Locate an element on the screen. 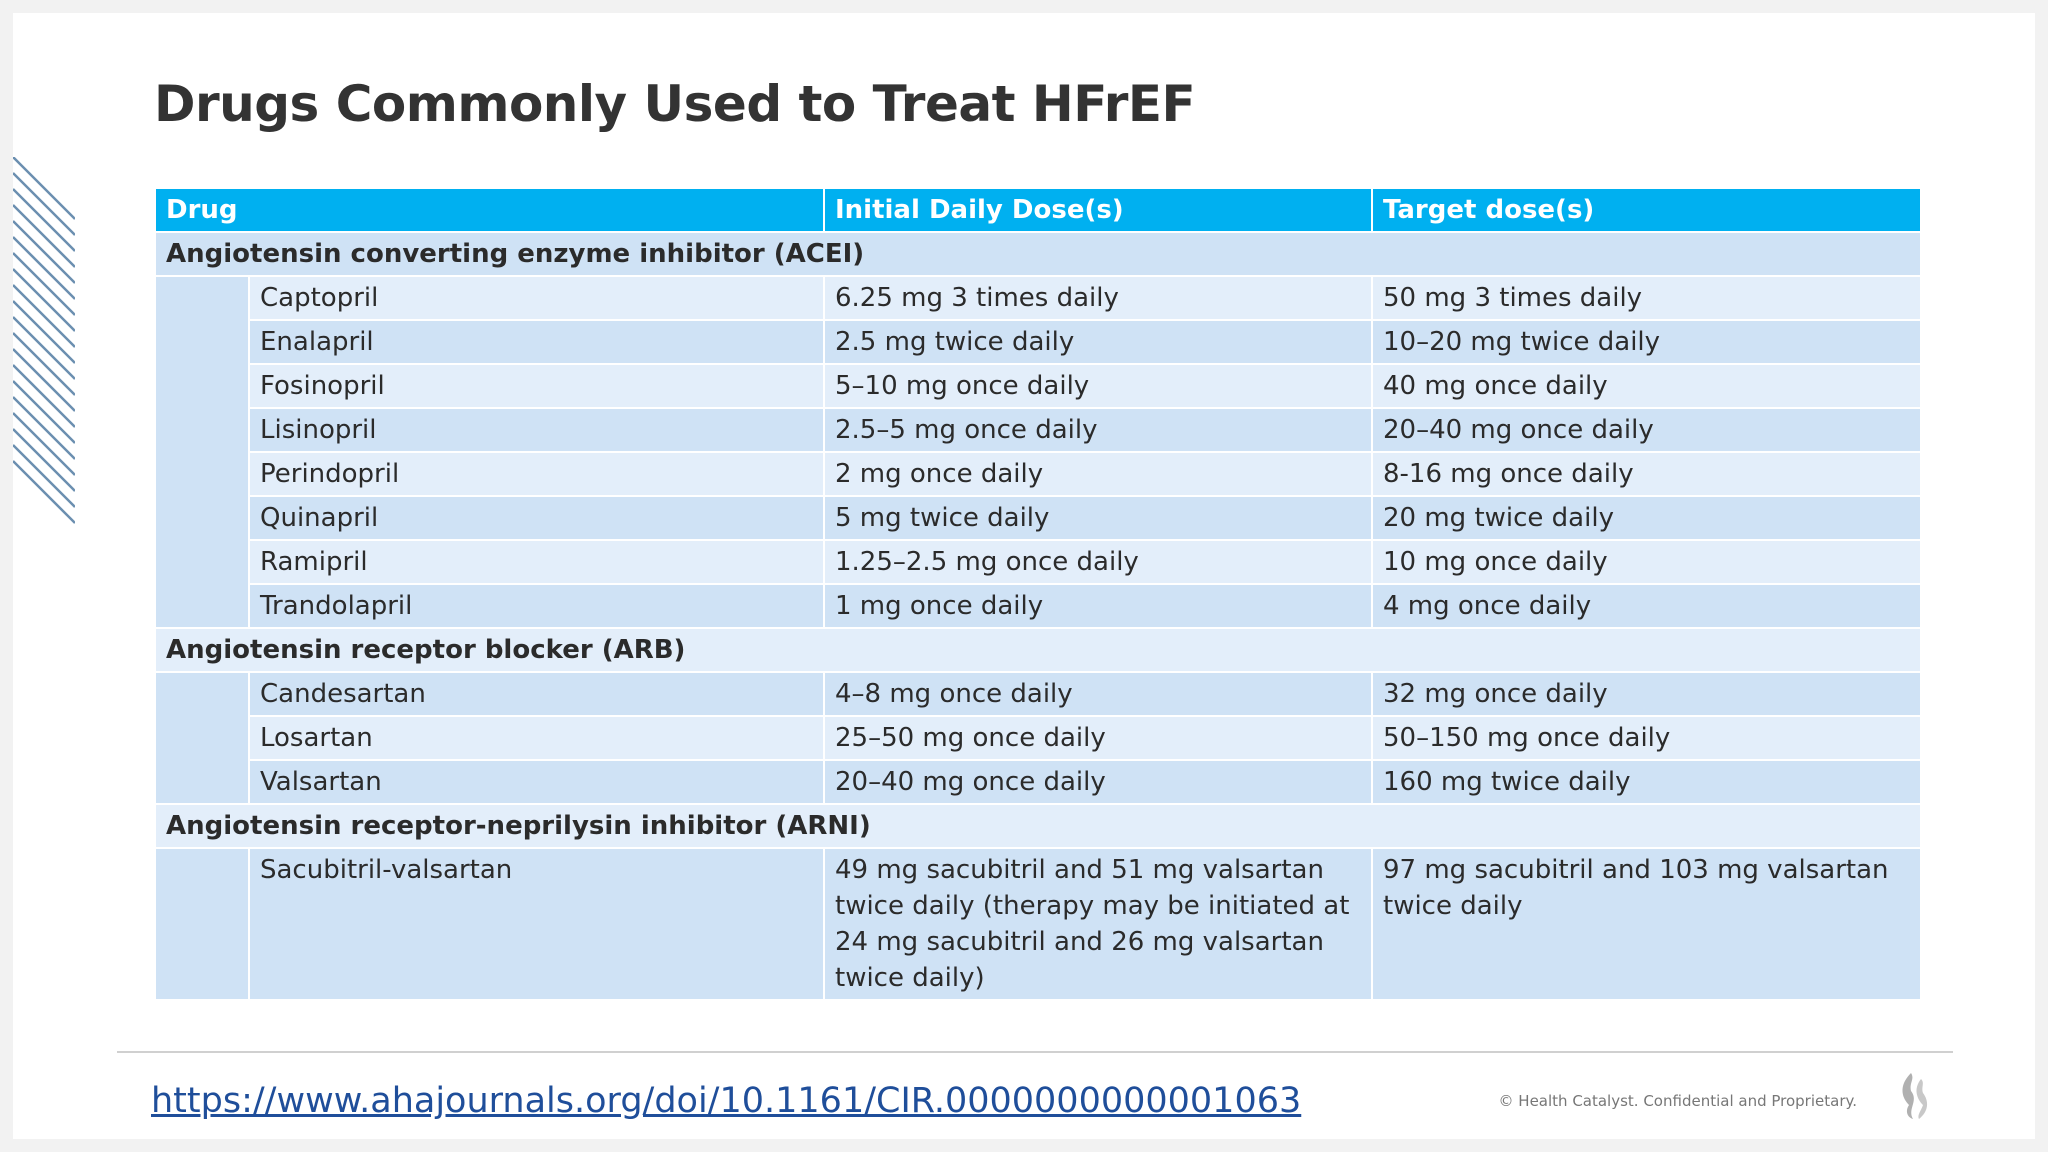 The height and width of the screenshot is (1152, 2048). group-row: Angiotensin receptor blocker (ARB) is located at coordinates (1038, 650).